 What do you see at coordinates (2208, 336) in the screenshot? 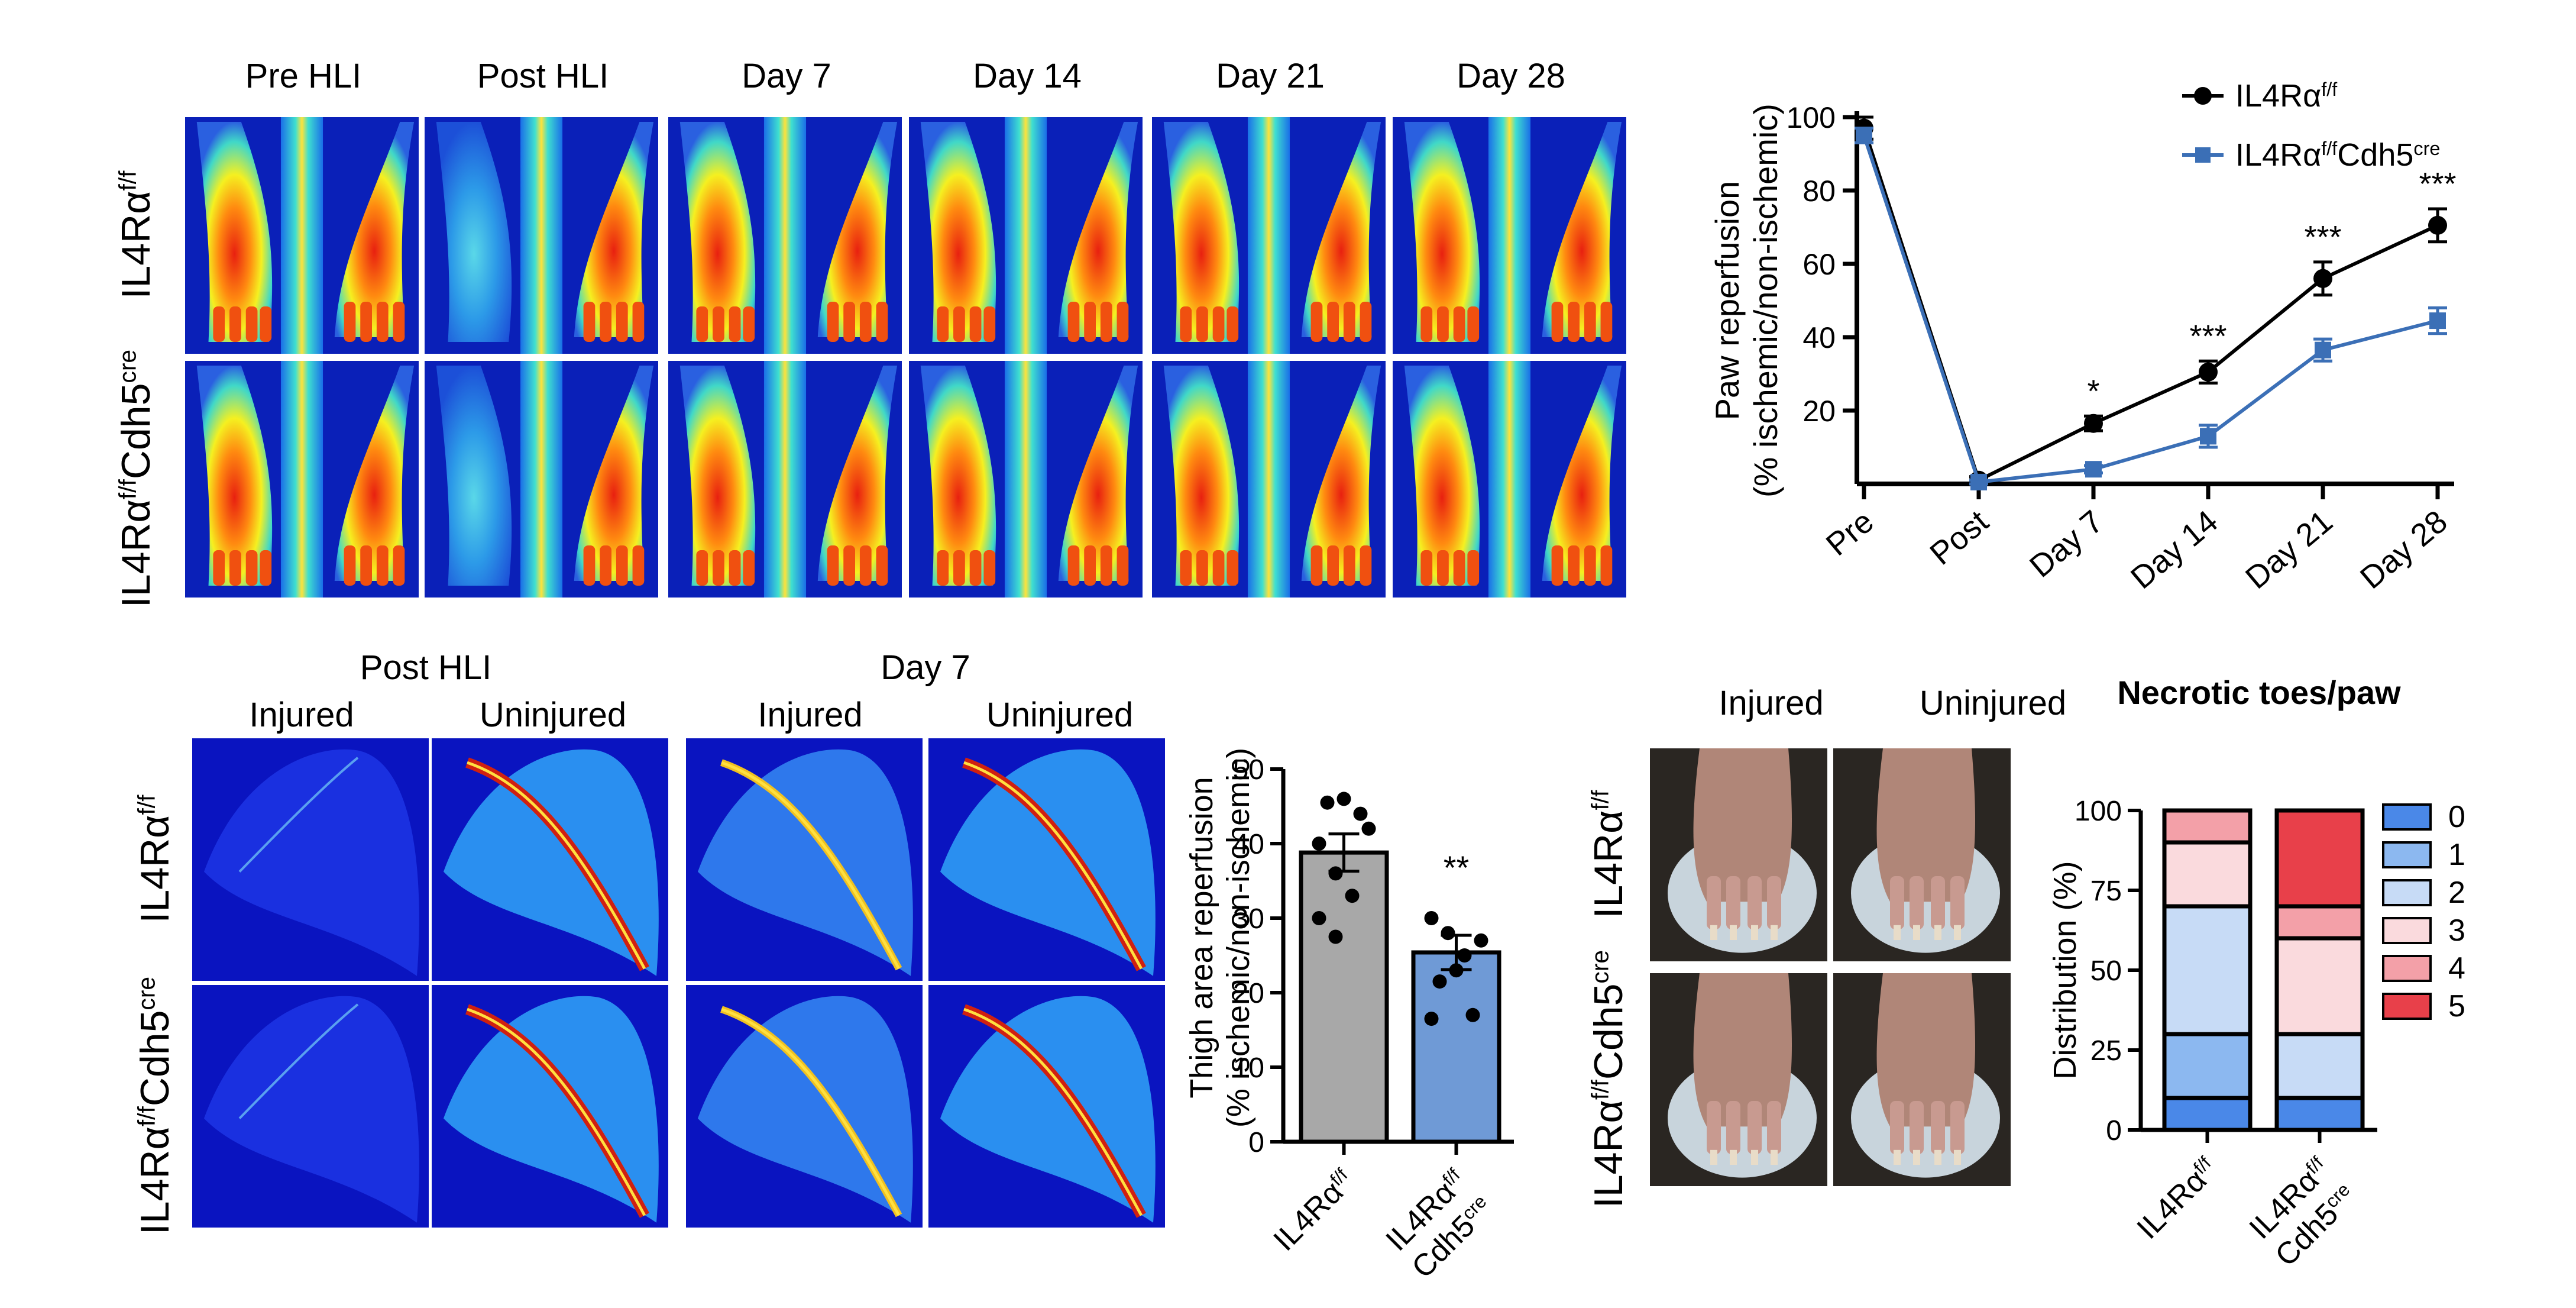
I see `significance-mark: ***` at bounding box center [2208, 336].